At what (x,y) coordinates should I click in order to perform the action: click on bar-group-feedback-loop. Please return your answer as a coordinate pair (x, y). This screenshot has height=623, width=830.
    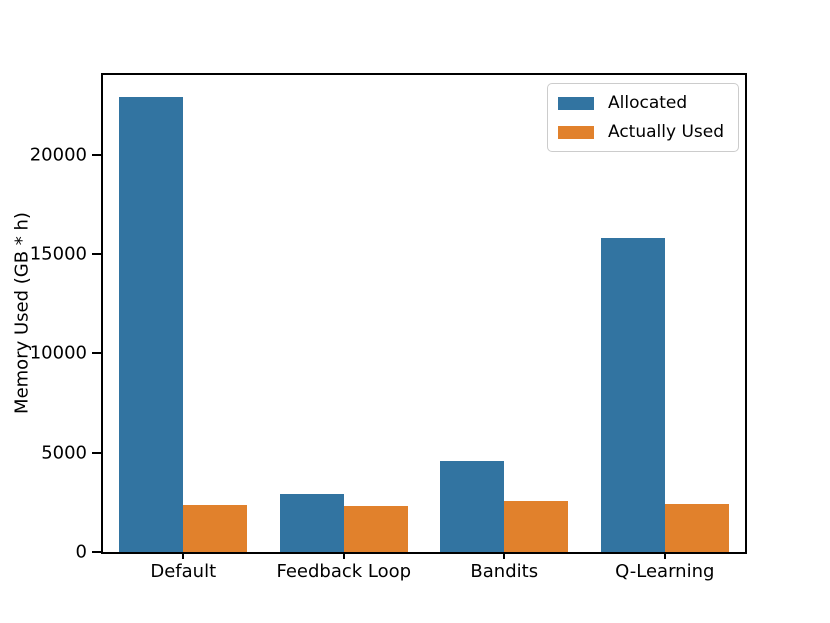
    Looking at the image, I should click on (344, 523).